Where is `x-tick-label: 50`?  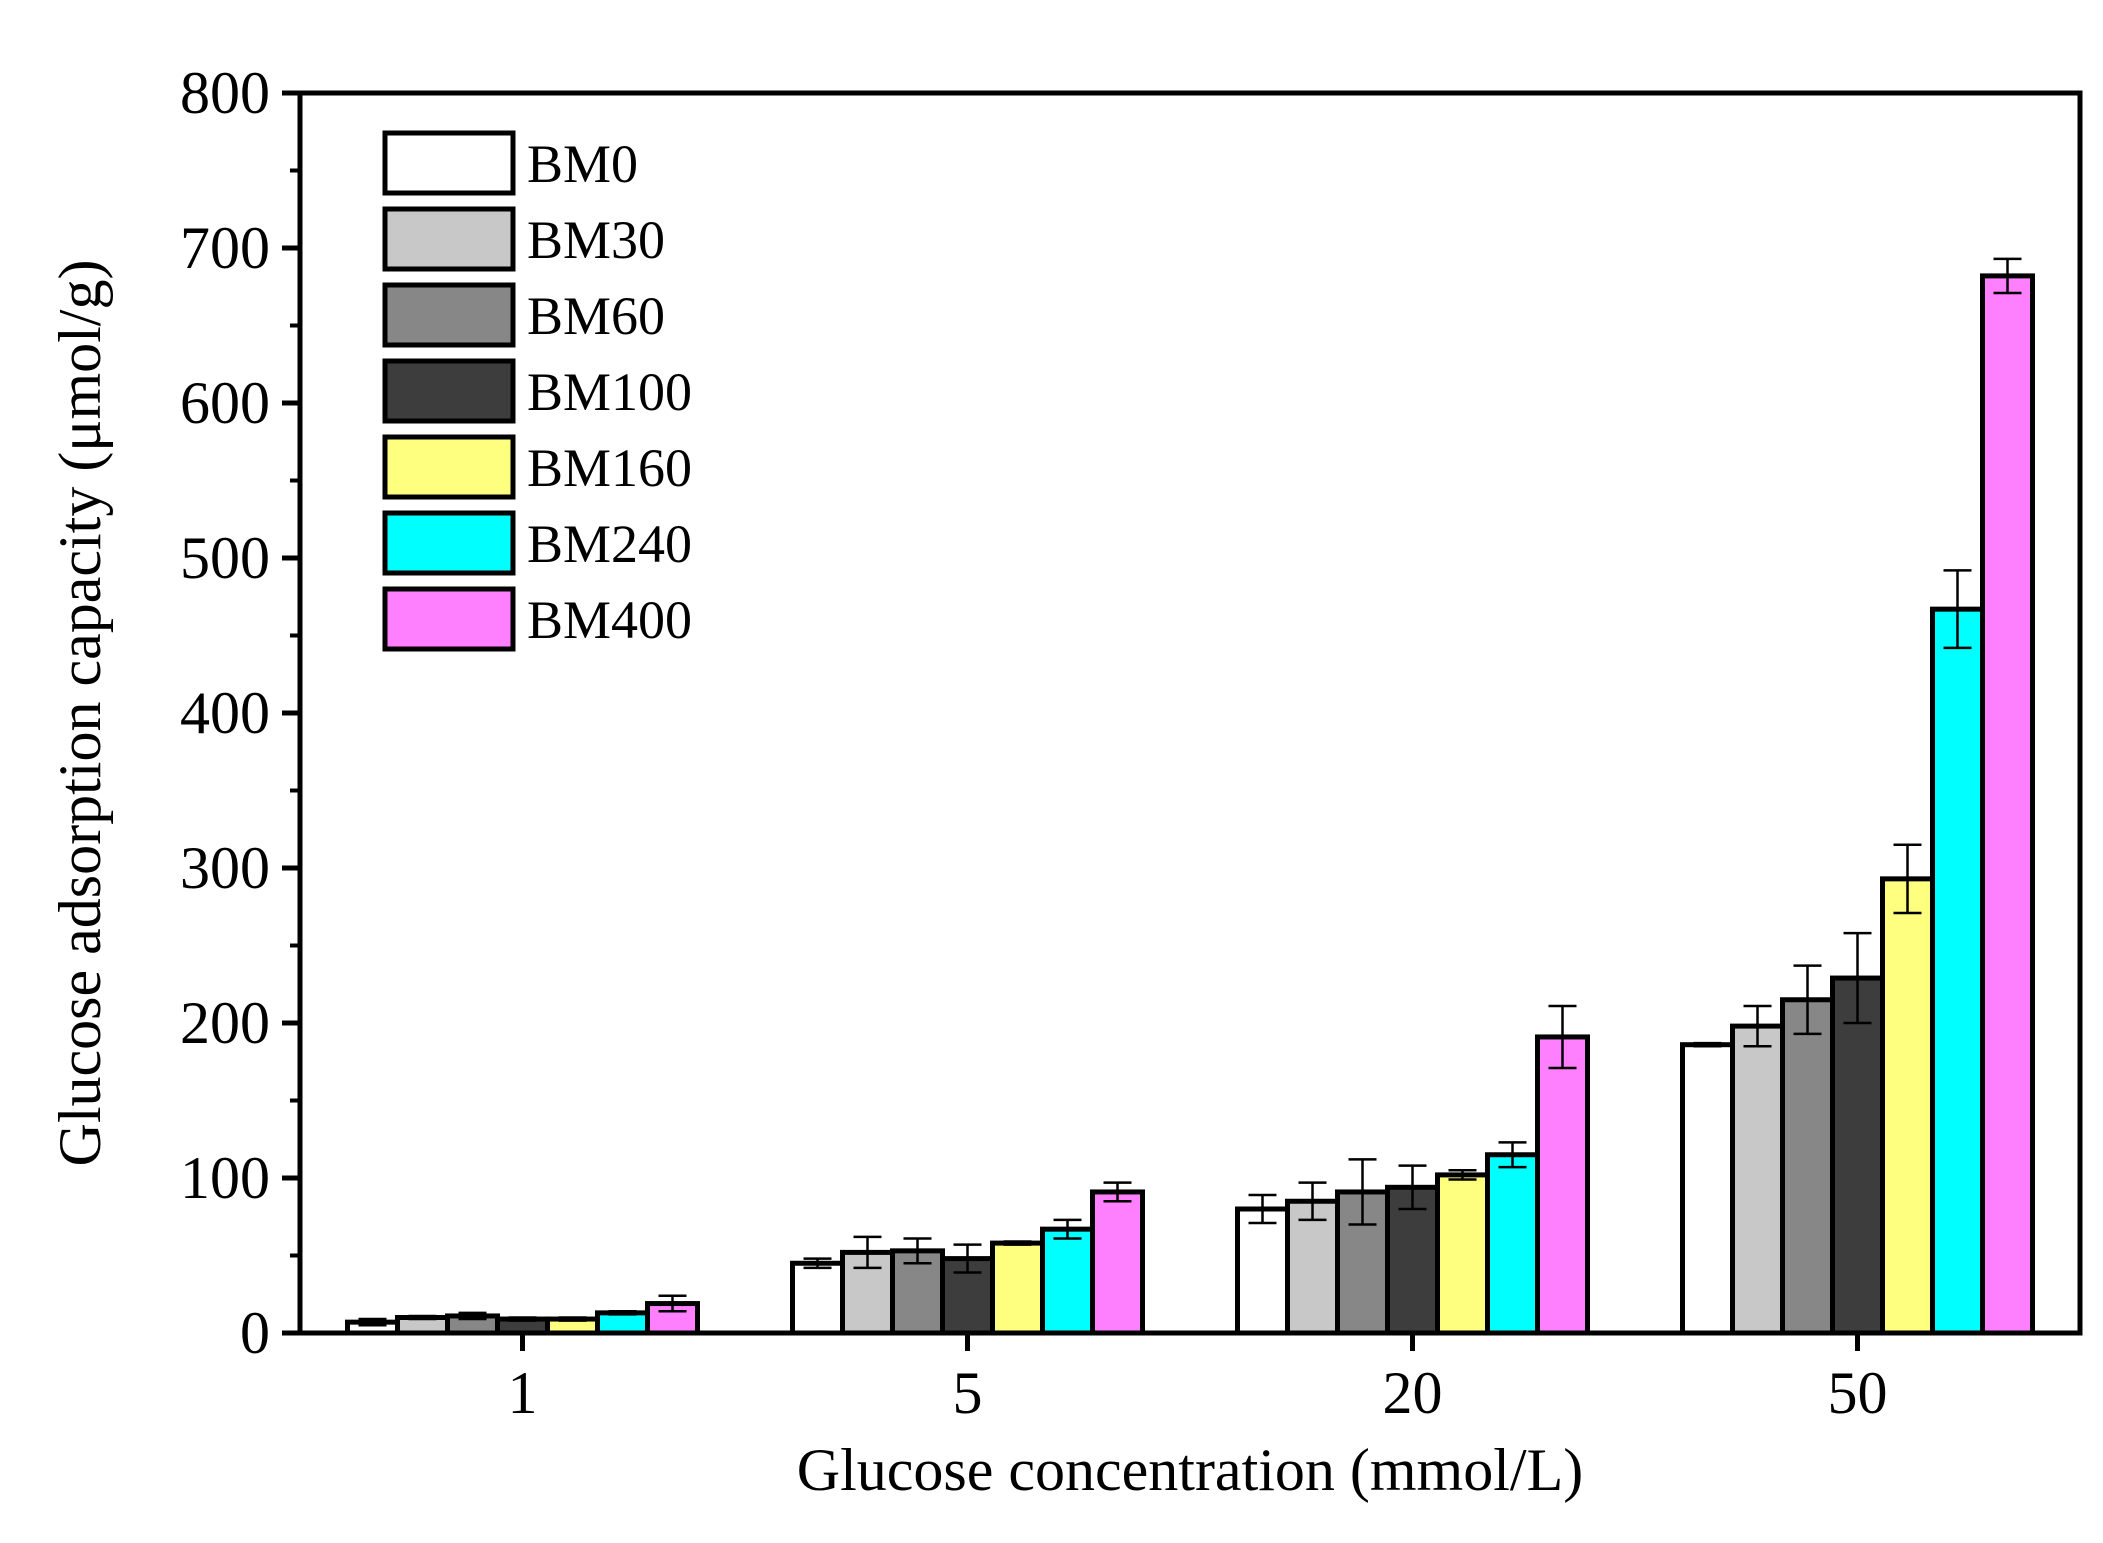 x-tick-label: 50 is located at coordinates (1858, 1393).